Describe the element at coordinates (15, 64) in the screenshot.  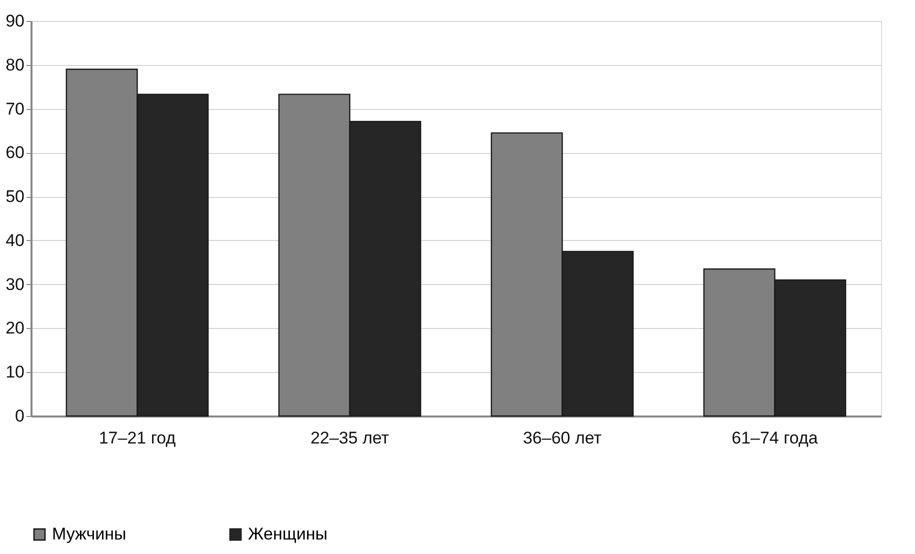
I see `y-tick-label: 80` at that location.